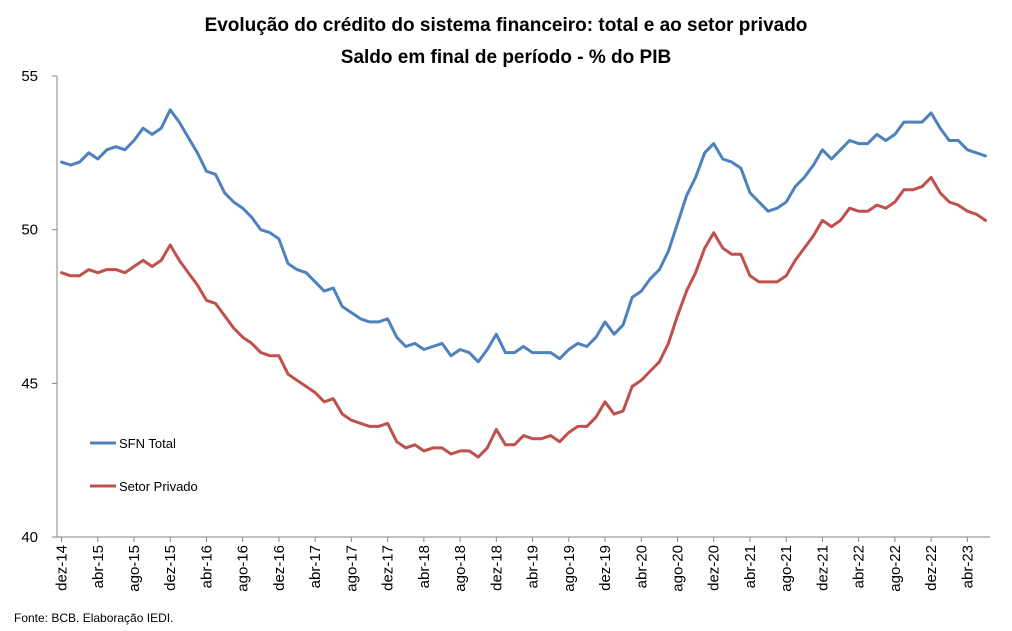  I want to click on x-tick-label: dez-18, so click(496, 568).